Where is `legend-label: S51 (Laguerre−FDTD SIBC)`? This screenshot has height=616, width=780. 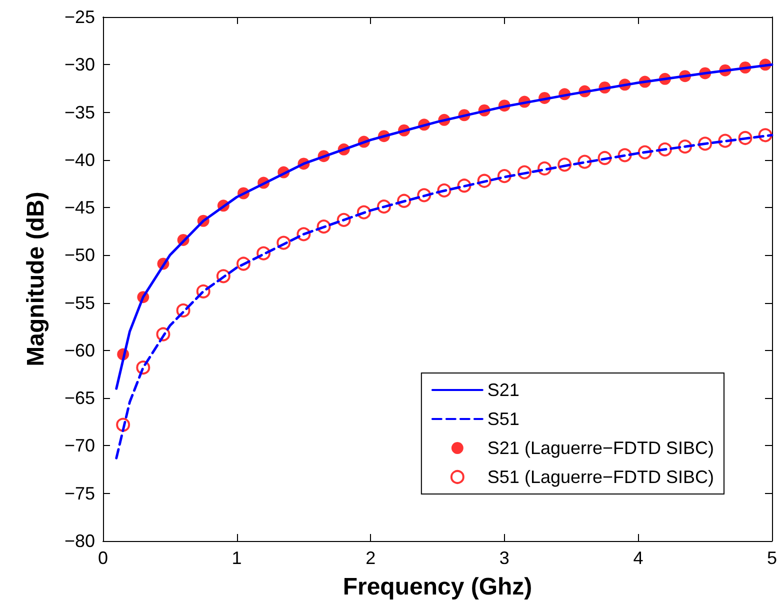
legend-label: S51 (Laguerre−FDTD SIBC) is located at coordinates (600, 477).